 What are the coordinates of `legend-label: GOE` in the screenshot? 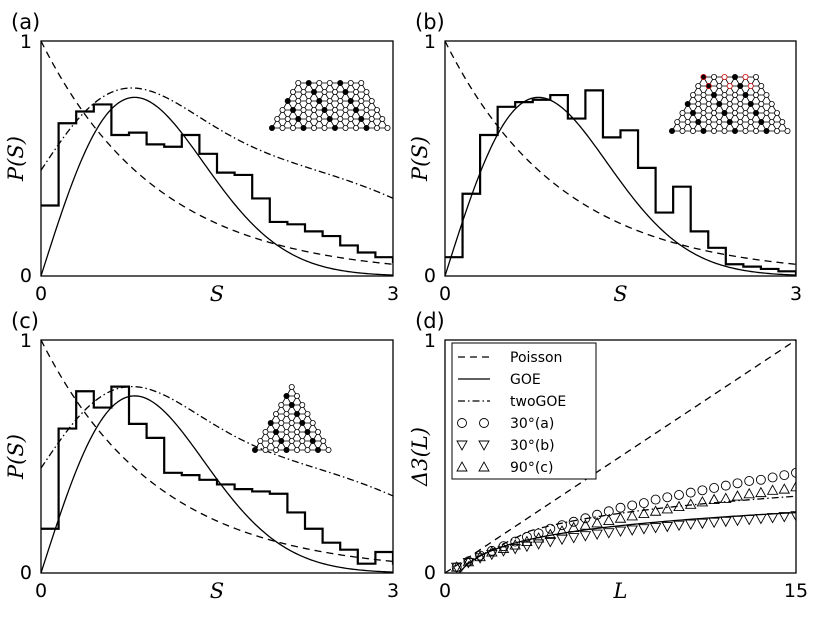 It's located at (525, 380).